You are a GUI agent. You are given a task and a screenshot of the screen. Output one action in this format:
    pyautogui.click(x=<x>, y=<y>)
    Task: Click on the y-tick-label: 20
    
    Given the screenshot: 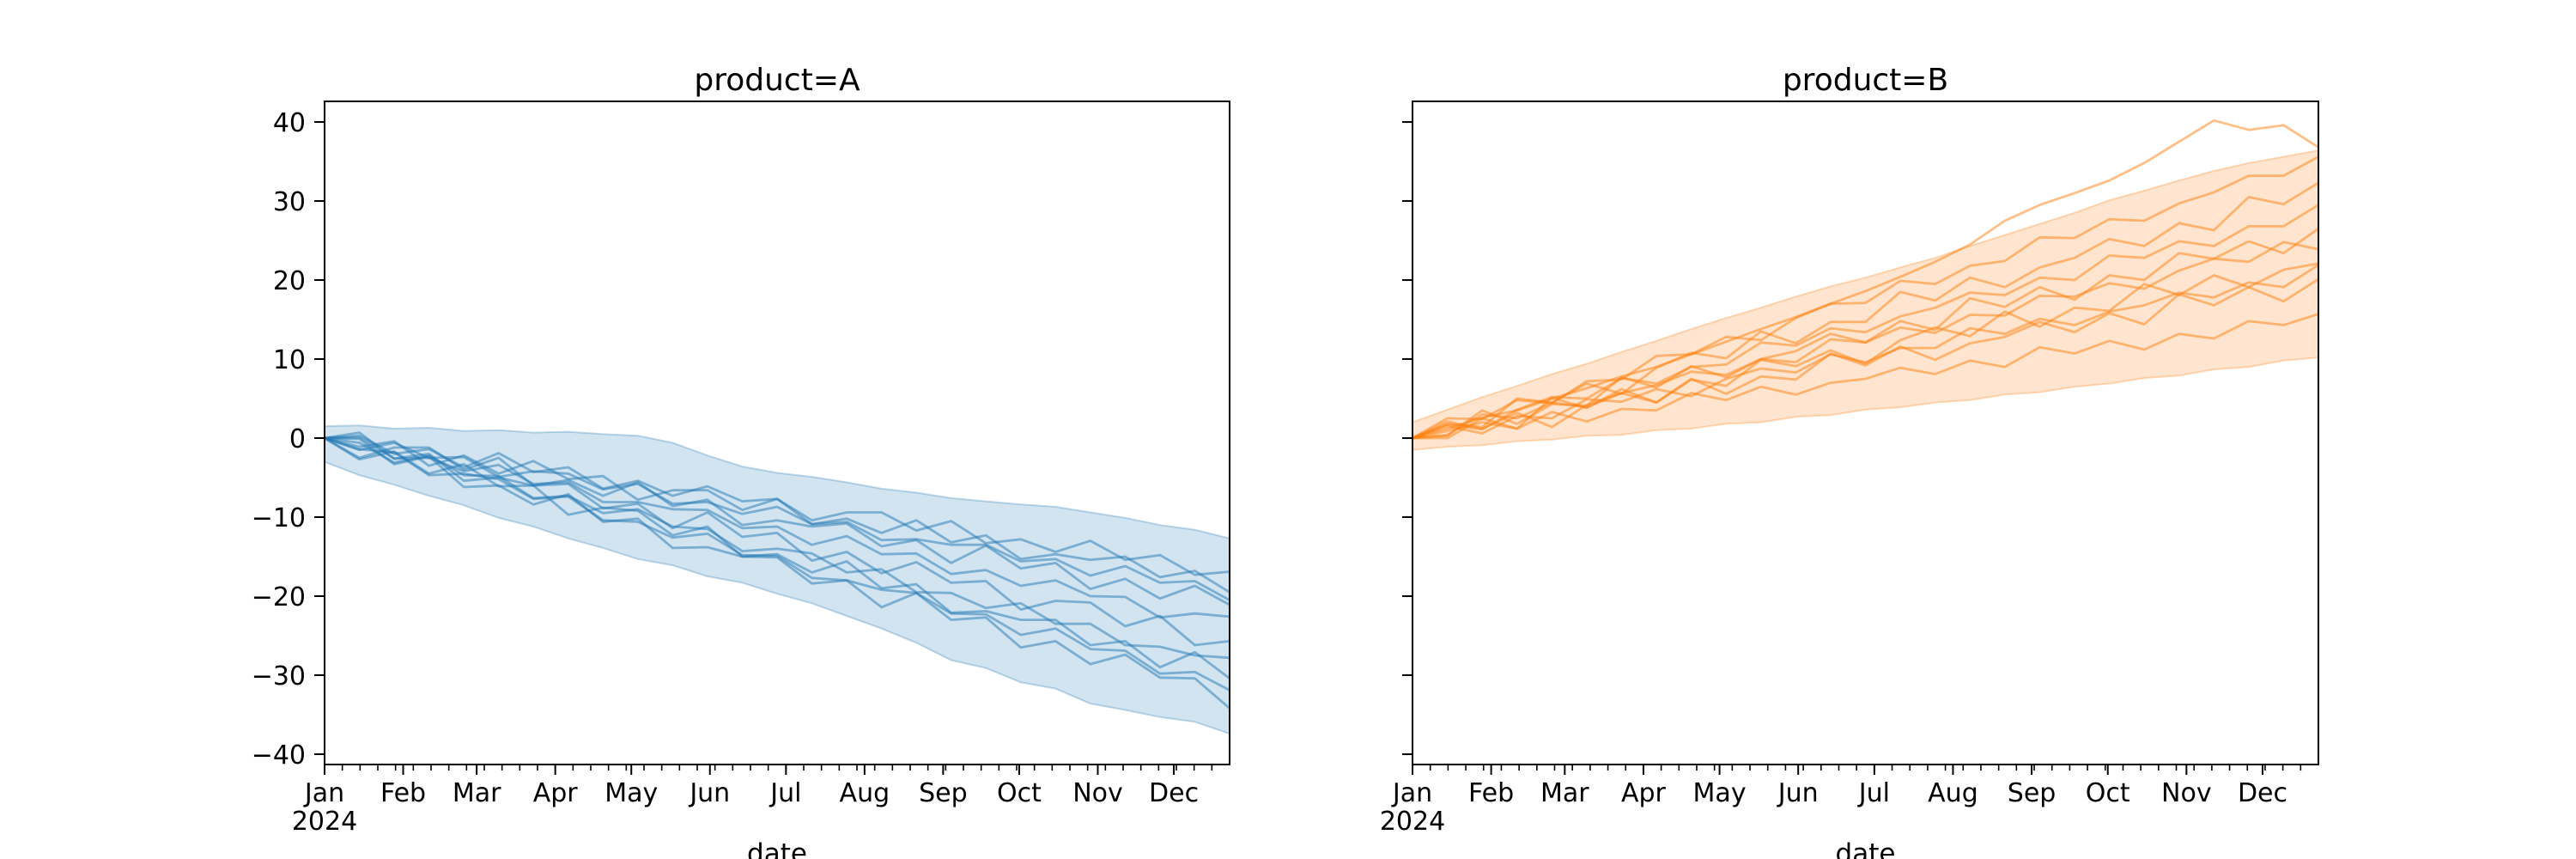 What is the action you would take?
    pyautogui.click(x=290, y=281)
    